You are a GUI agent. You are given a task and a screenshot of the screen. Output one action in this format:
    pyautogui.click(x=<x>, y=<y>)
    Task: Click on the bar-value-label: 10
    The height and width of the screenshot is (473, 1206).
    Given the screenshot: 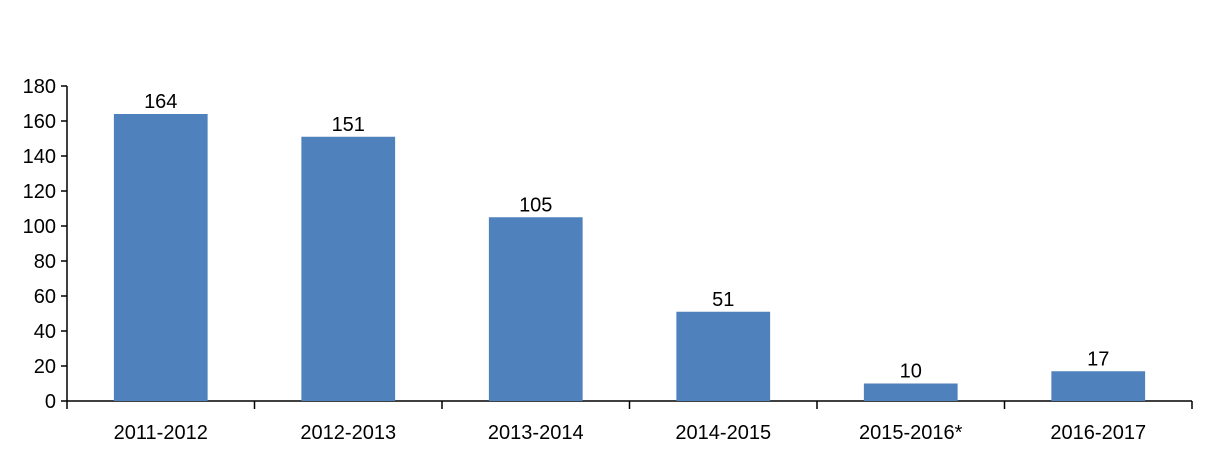 What is the action you would take?
    pyautogui.click(x=911, y=372)
    